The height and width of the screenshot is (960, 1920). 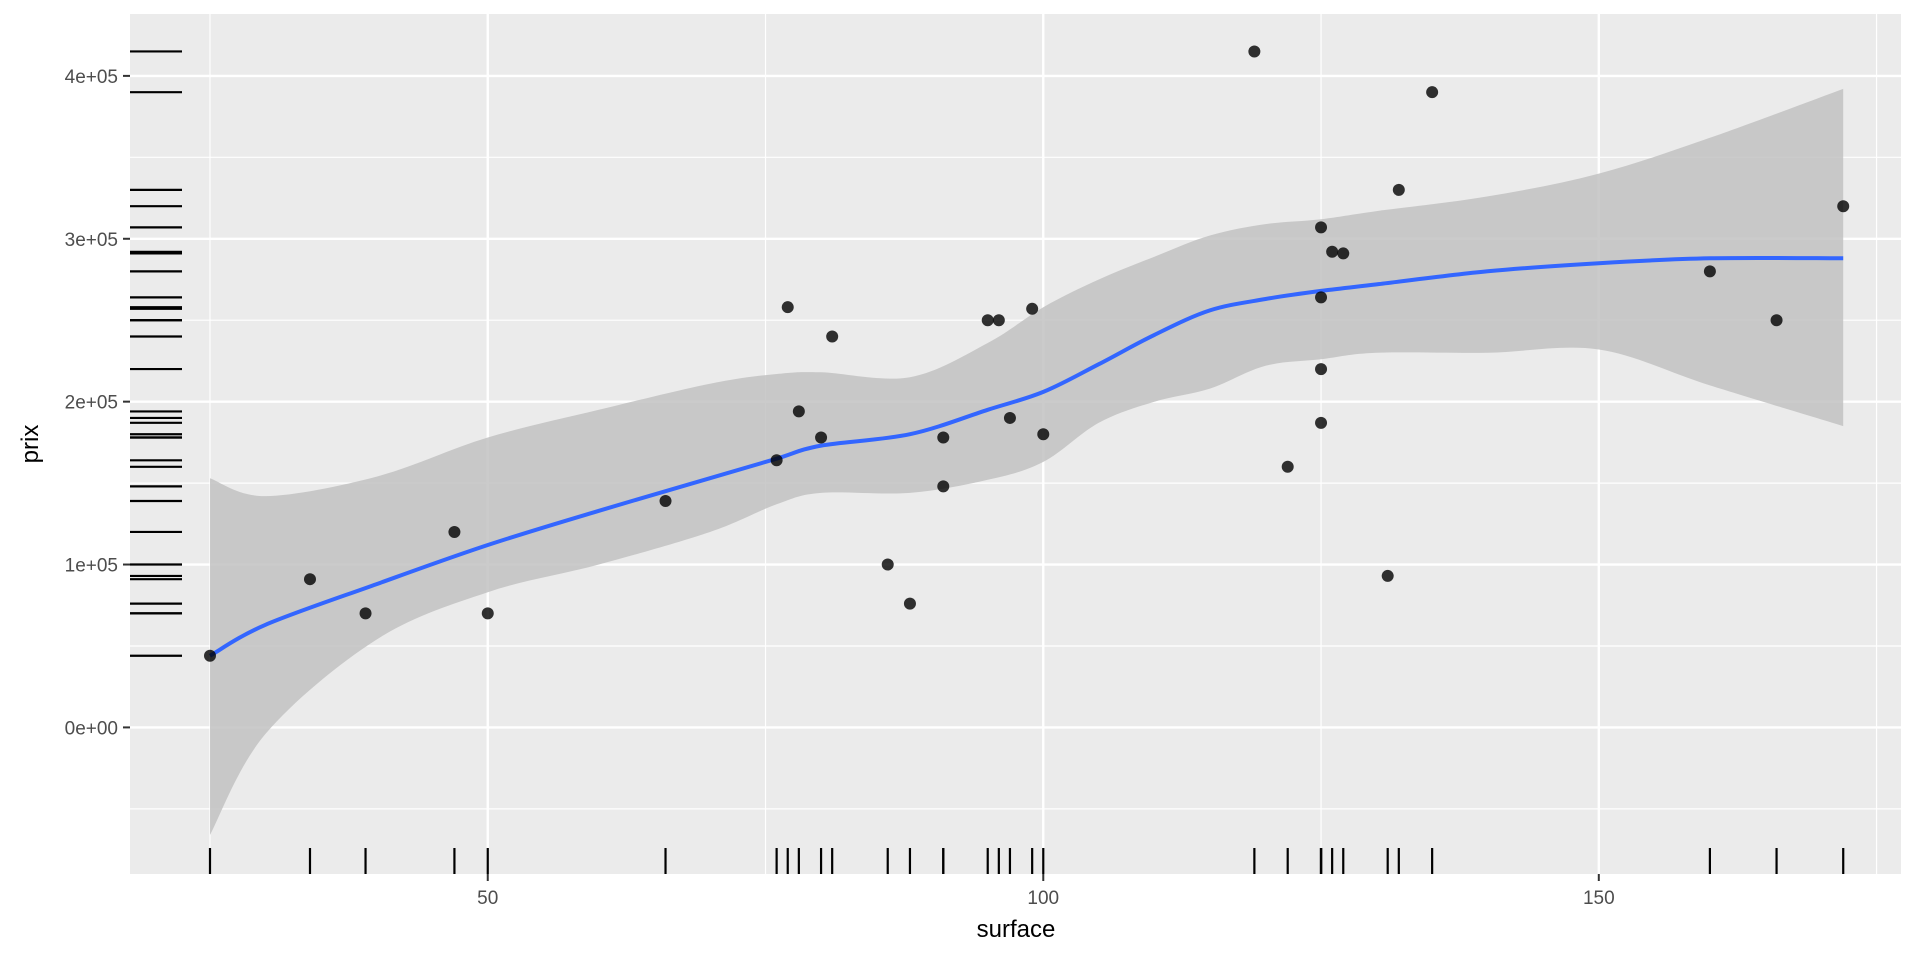 What do you see at coordinates (1026, 861) in the screenshot?
I see `rug-x` at bounding box center [1026, 861].